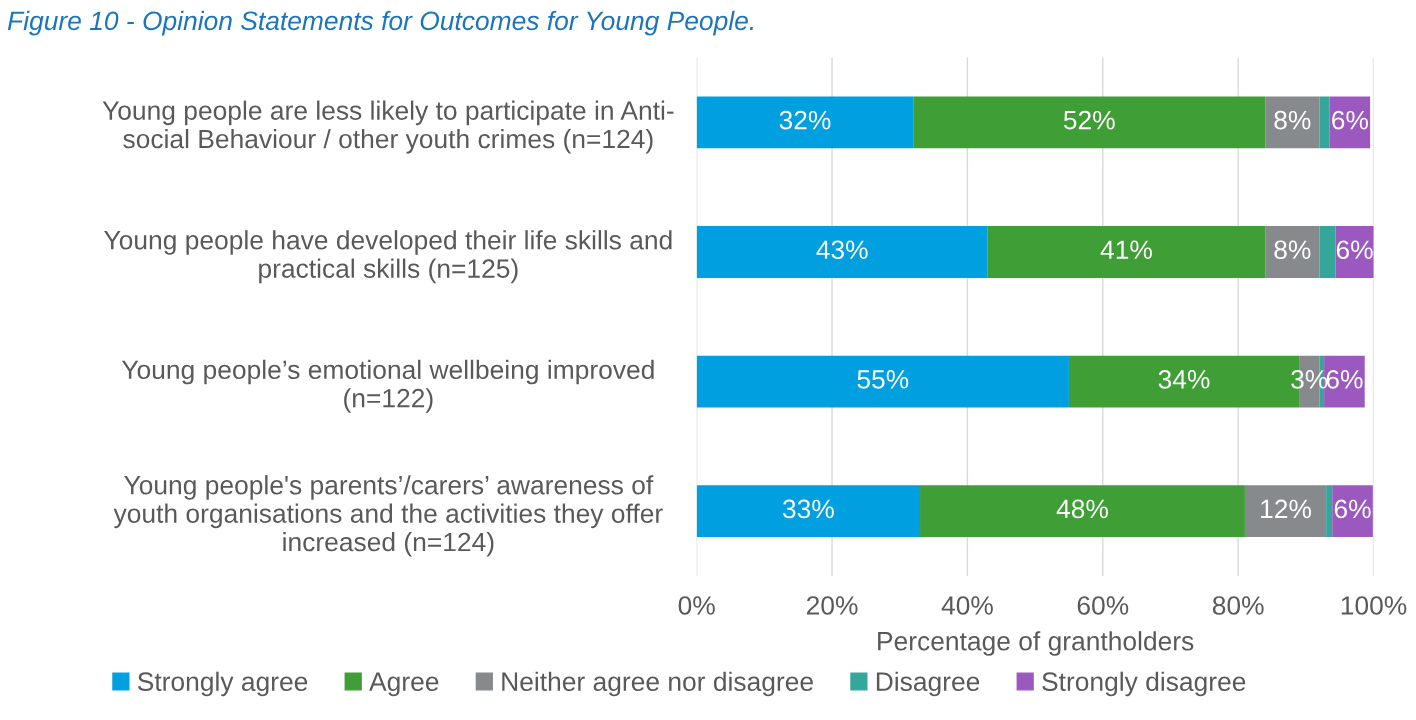  What do you see at coordinates (1238, 605) in the screenshot?
I see `x-tick-label: 80%` at bounding box center [1238, 605].